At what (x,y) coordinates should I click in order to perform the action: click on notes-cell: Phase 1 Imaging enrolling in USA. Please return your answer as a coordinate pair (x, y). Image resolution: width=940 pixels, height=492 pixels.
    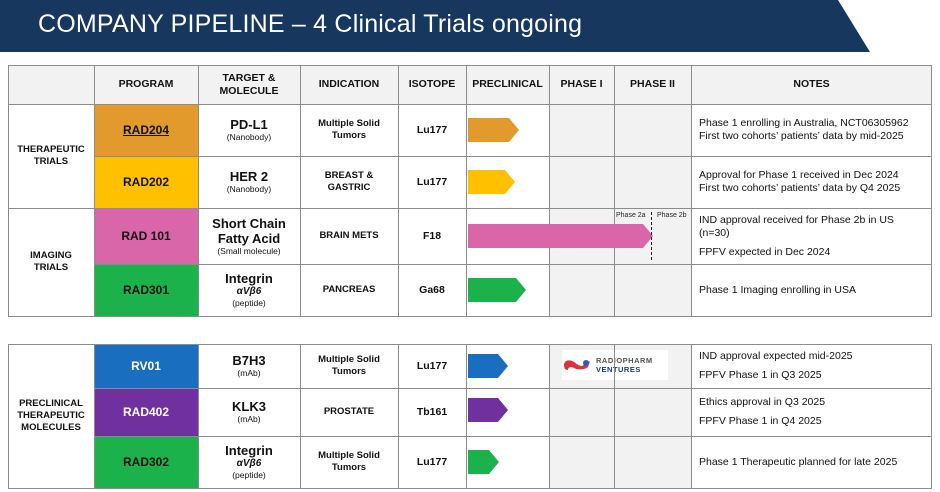
    Looking at the image, I should click on (778, 289).